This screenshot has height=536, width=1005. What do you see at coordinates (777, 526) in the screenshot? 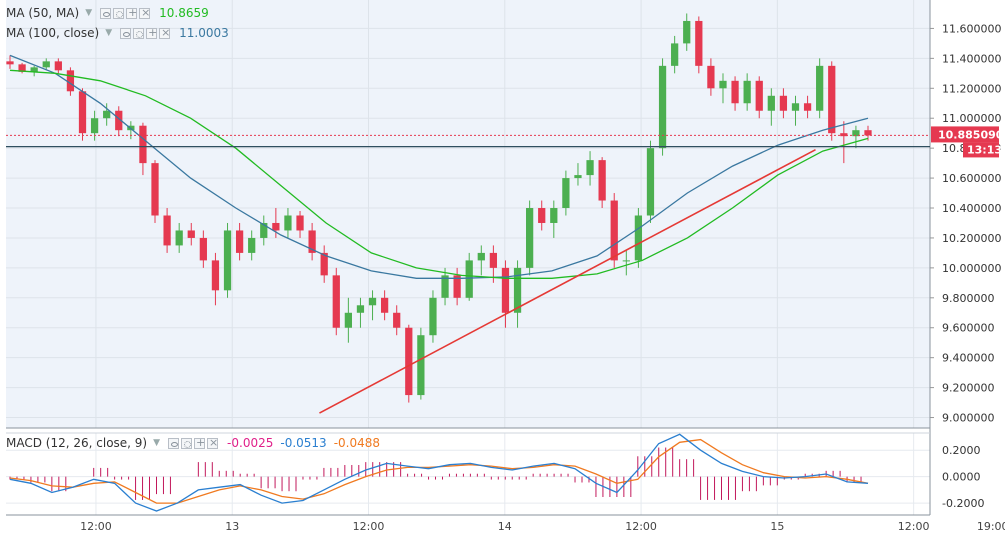
I see `x-tick-label: 15` at bounding box center [777, 526].